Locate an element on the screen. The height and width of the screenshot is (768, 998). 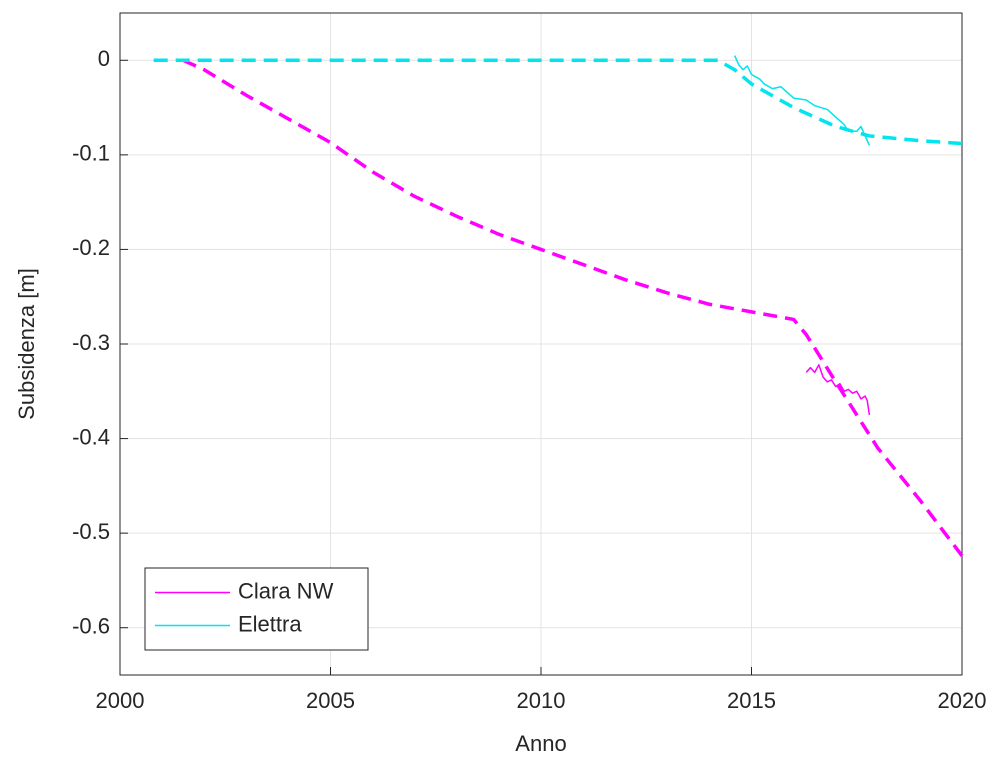
y-tick-label: 0 is located at coordinates (104, 58).